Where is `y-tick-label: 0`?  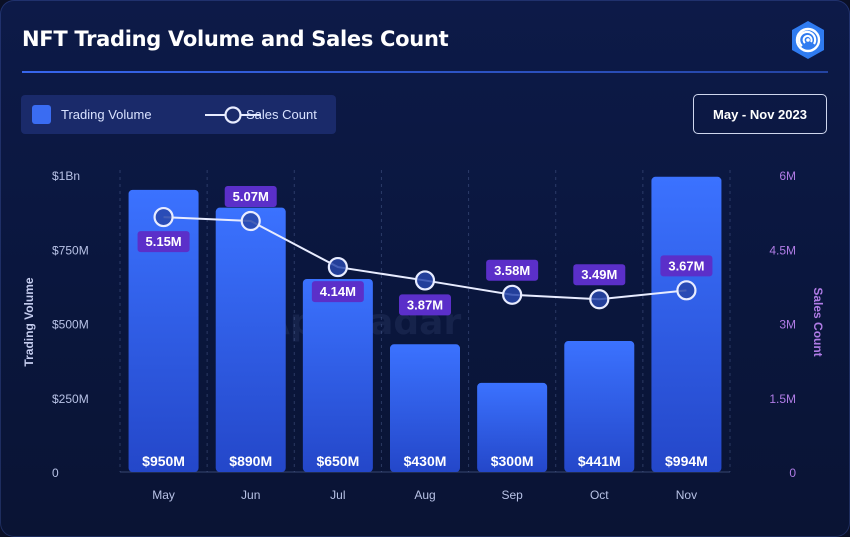 y-tick-label: 0 is located at coordinates (55, 473).